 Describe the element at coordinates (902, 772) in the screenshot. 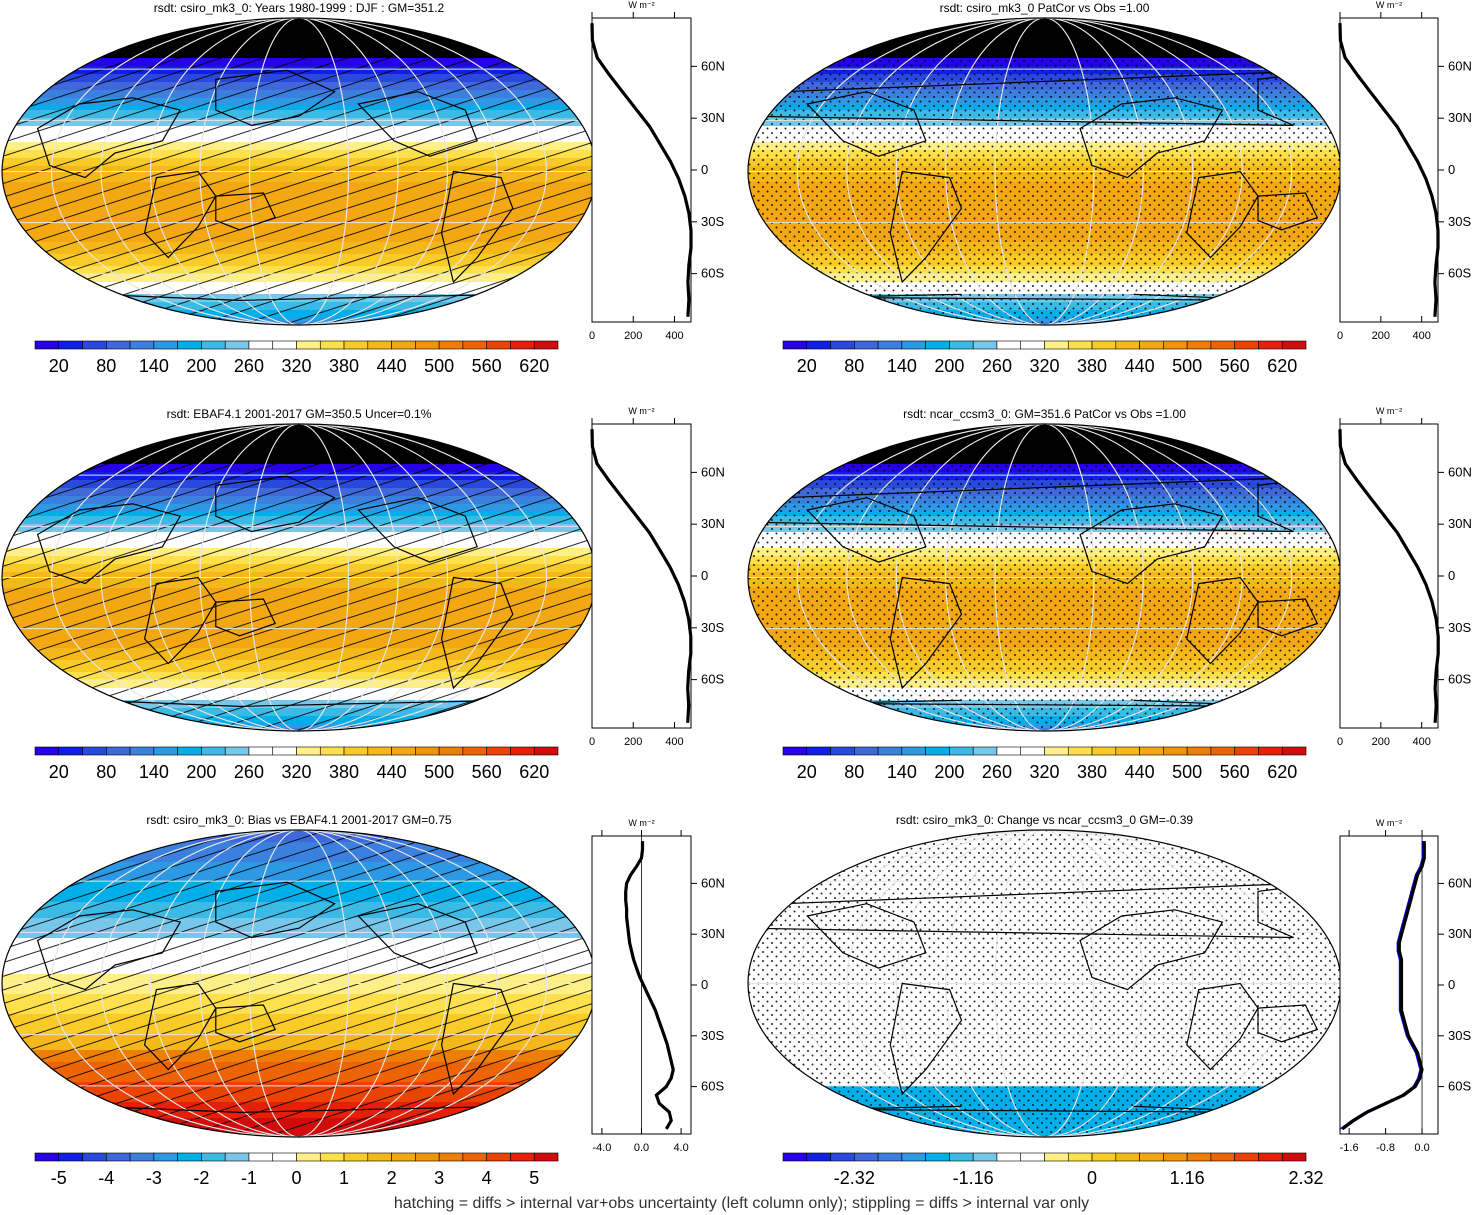

I see `colorbar-label: 140` at that location.